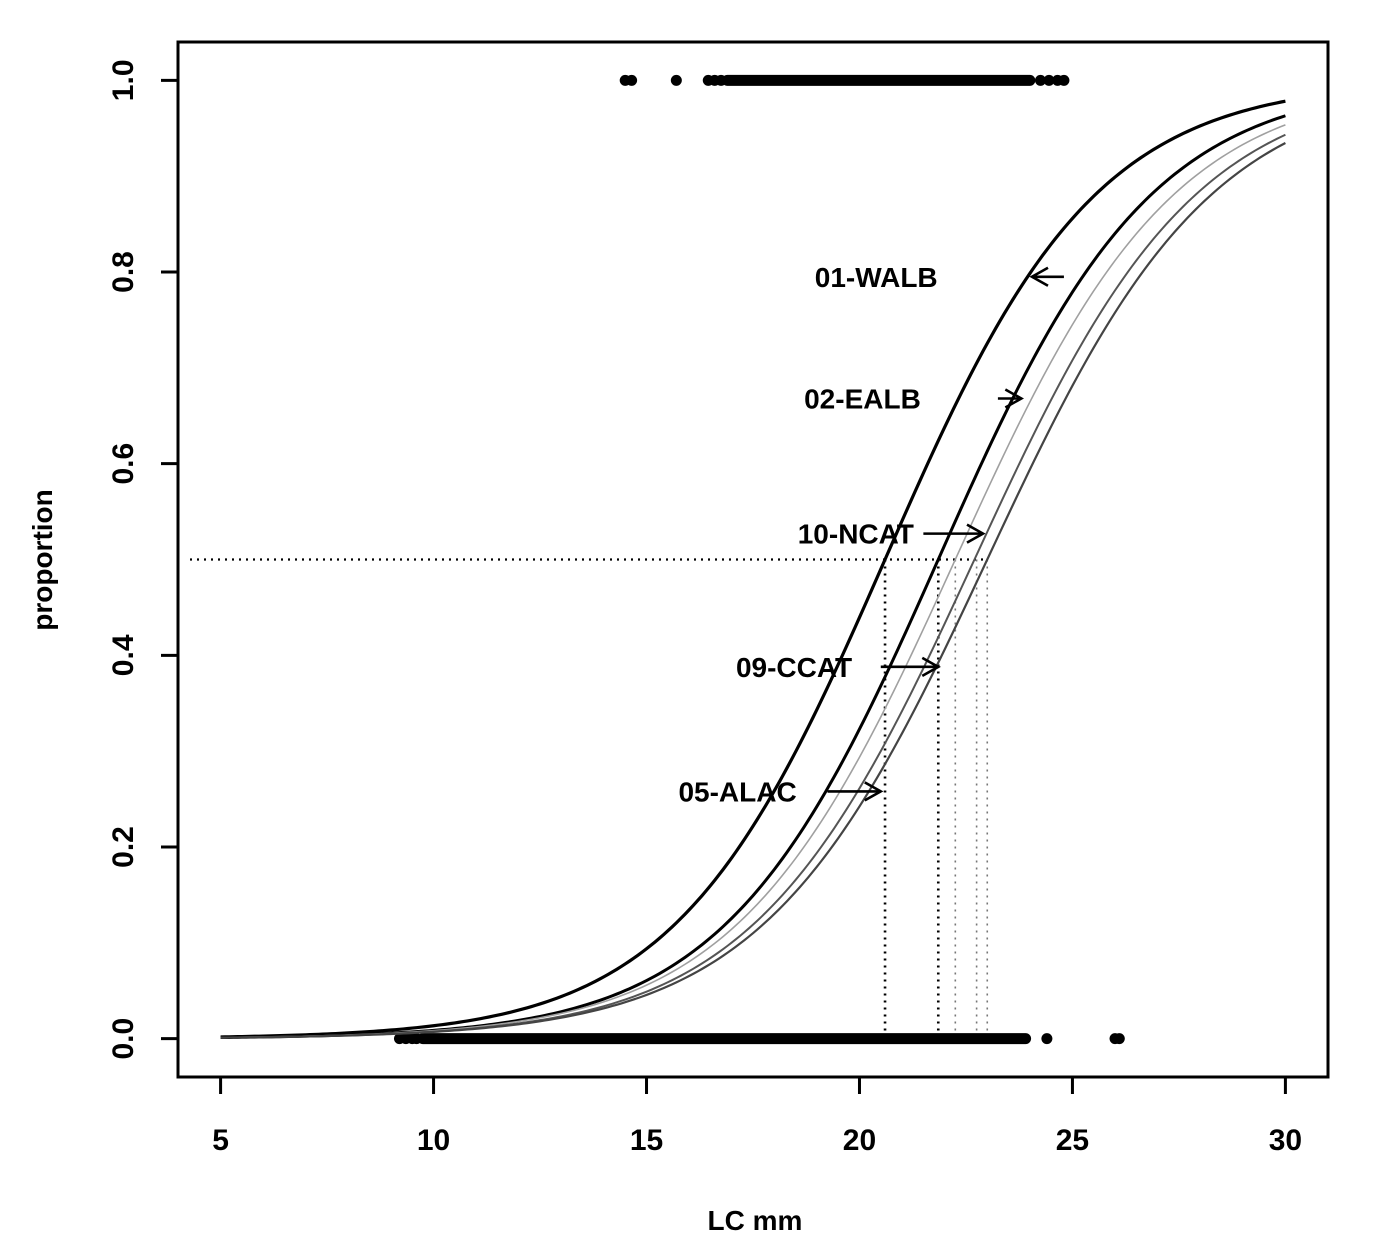 The height and width of the screenshot is (1258, 1373). What do you see at coordinates (862, 399) in the screenshot?
I see `curve-label: 02-EALB` at bounding box center [862, 399].